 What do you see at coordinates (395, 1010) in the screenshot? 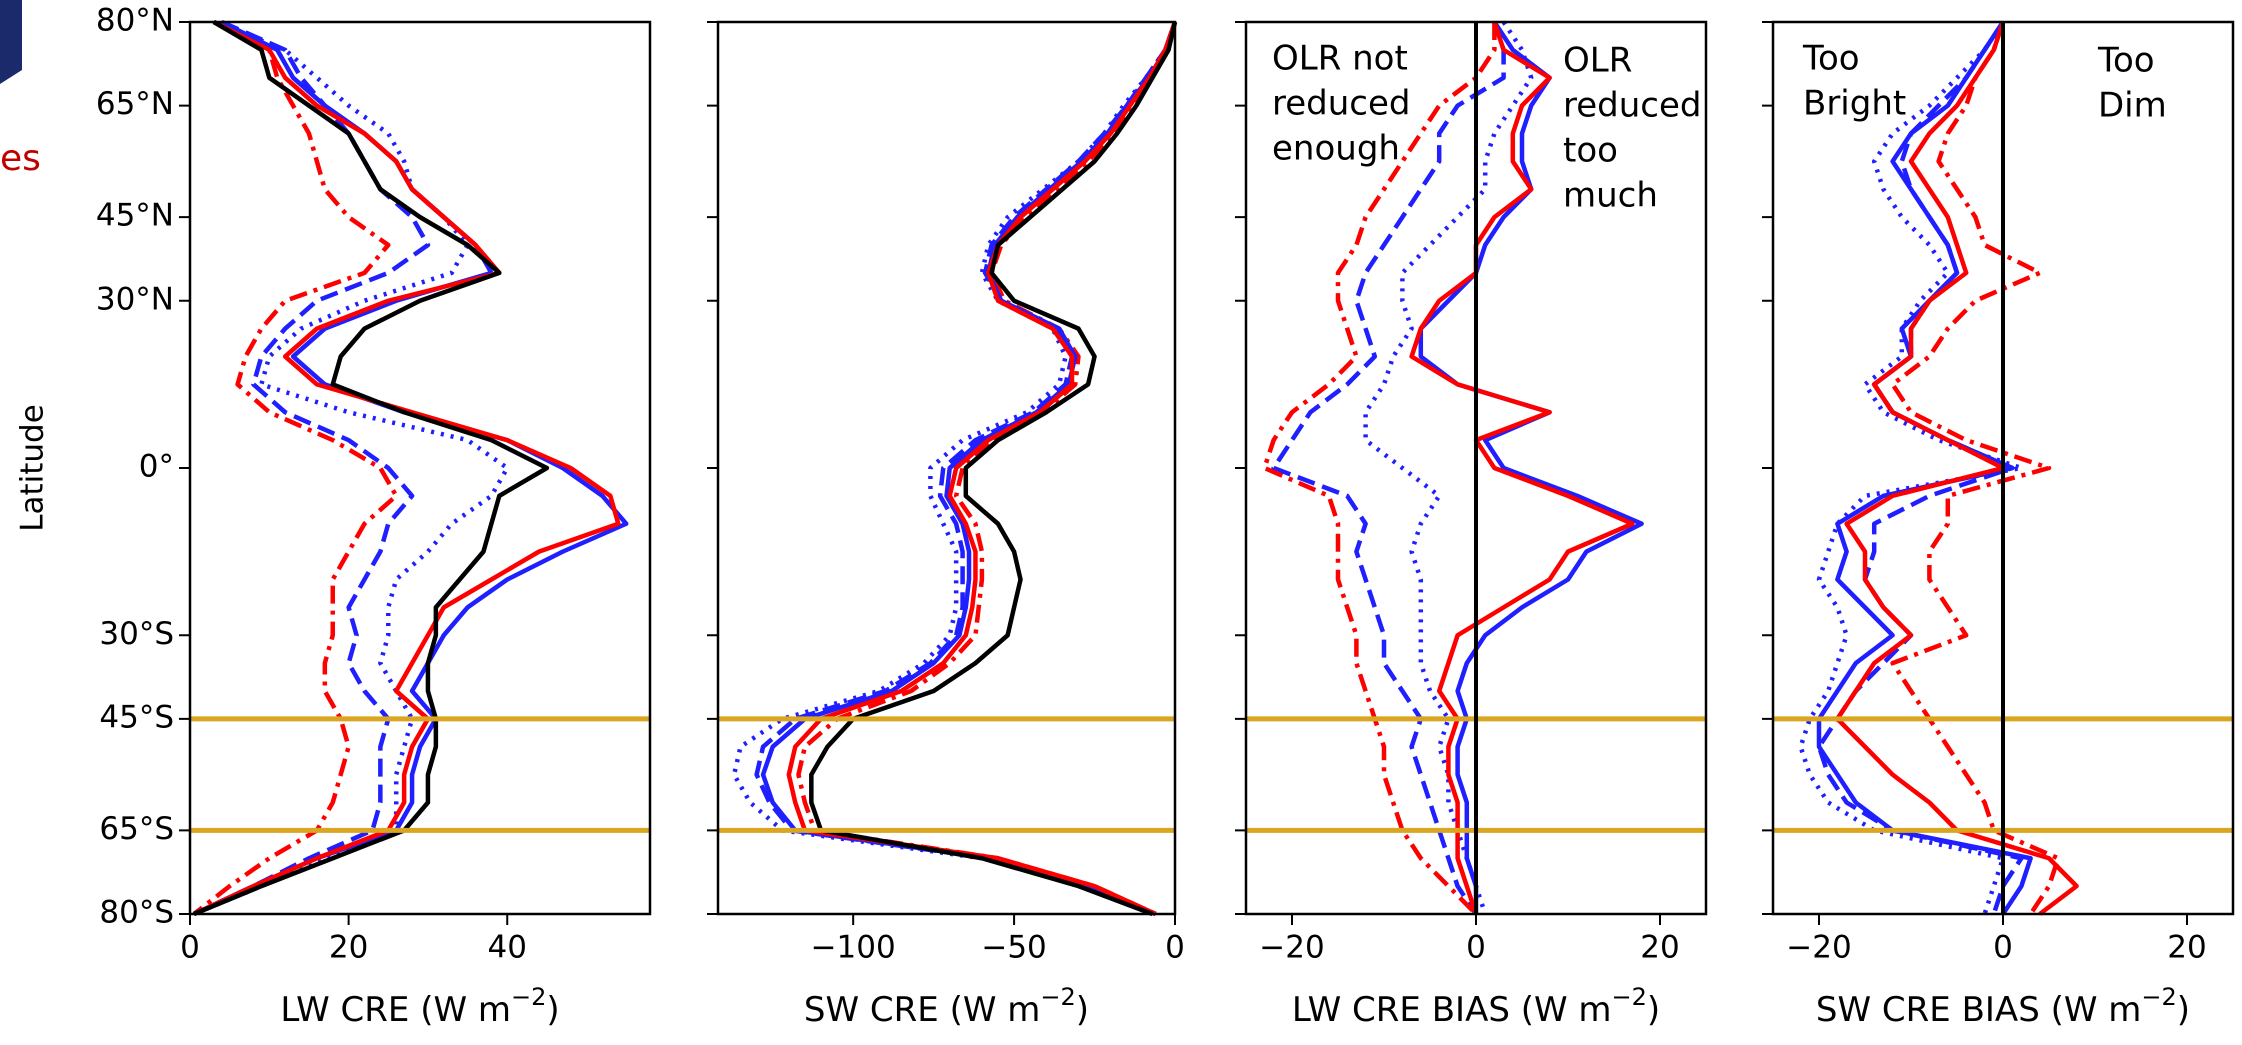
I see `x-axis-label-text: LW CRE (W m` at bounding box center [395, 1010].